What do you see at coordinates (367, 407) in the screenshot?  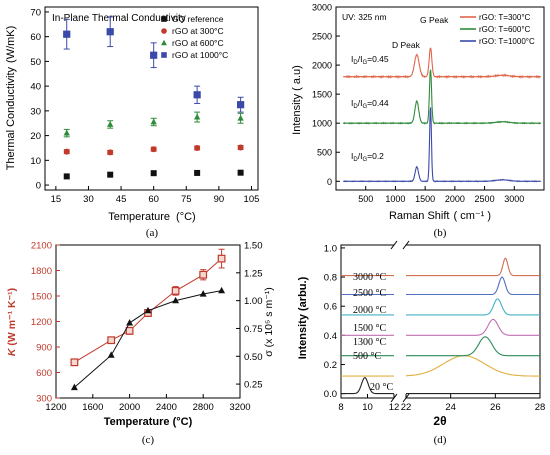 I see `panel-d-xtick-label: 10` at bounding box center [367, 407].